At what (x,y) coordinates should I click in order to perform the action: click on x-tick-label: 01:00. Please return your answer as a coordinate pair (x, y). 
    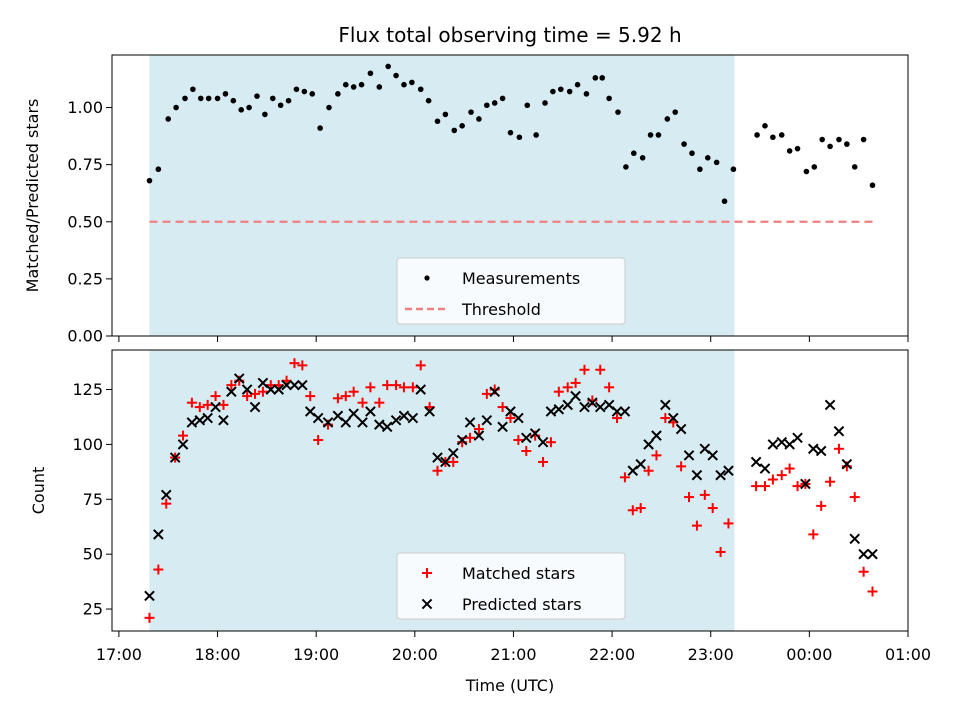
    Looking at the image, I should click on (908, 654).